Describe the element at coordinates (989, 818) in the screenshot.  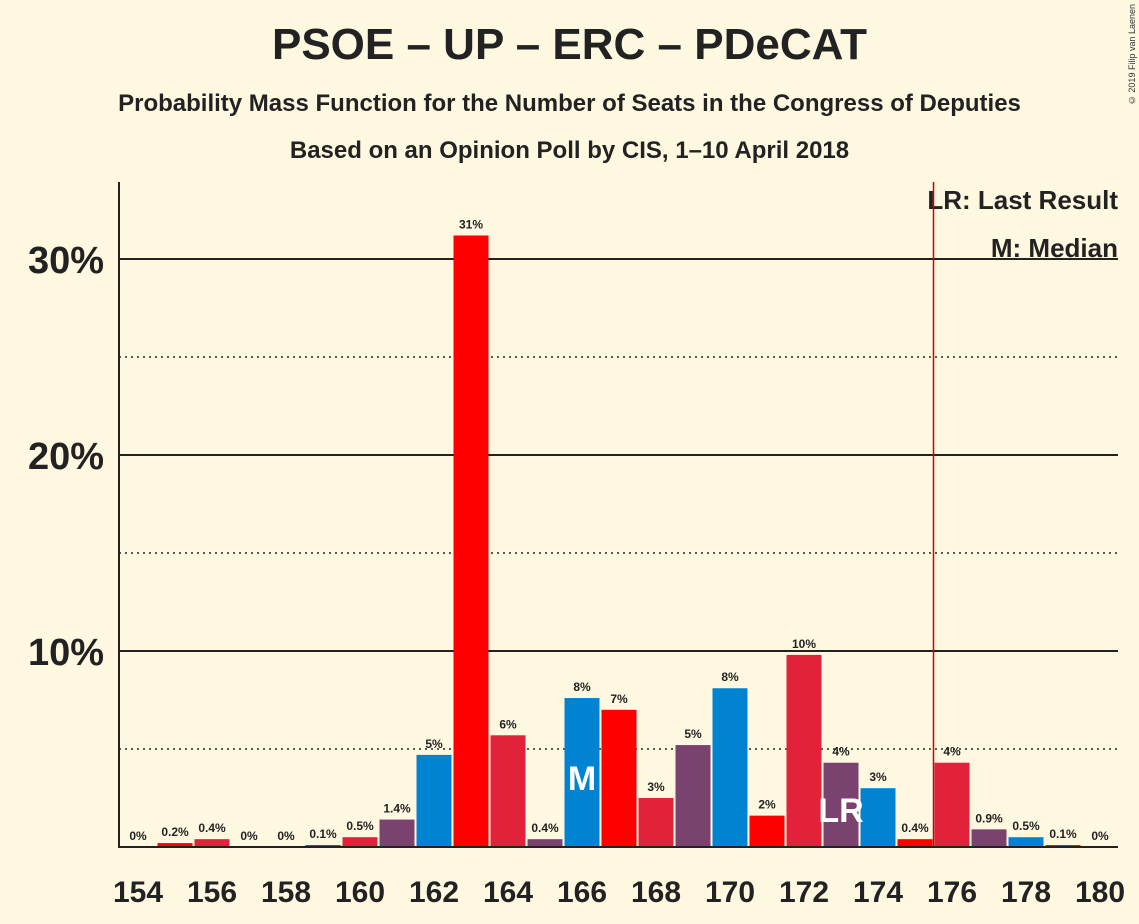
I see `data-label-177: 0.9%` at that location.